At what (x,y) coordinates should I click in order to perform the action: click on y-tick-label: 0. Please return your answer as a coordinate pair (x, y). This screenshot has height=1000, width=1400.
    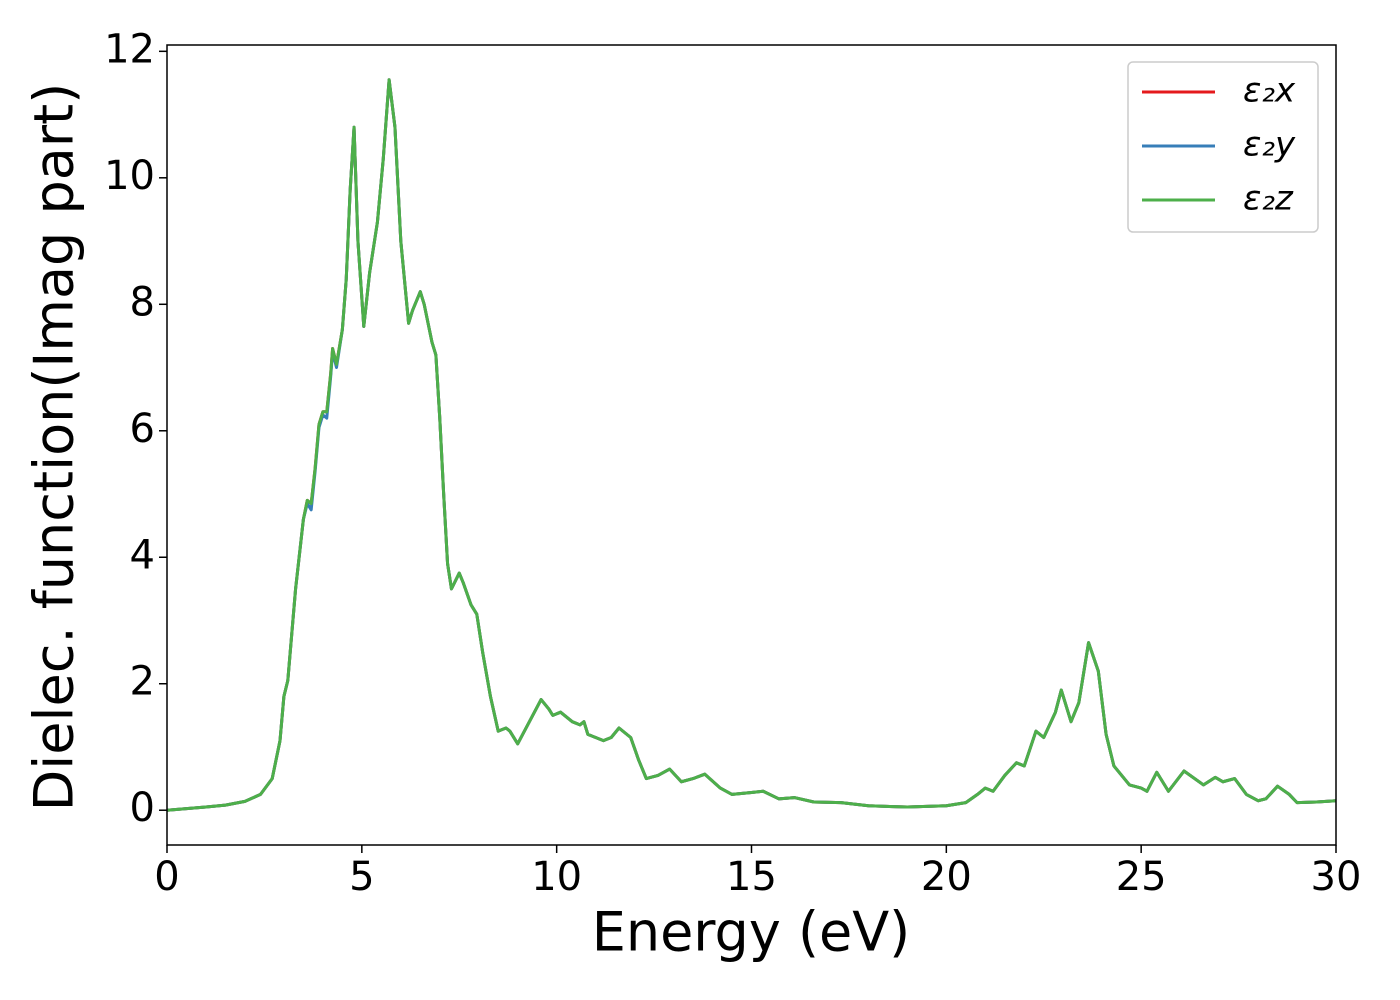
    Looking at the image, I should click on (142, 808).